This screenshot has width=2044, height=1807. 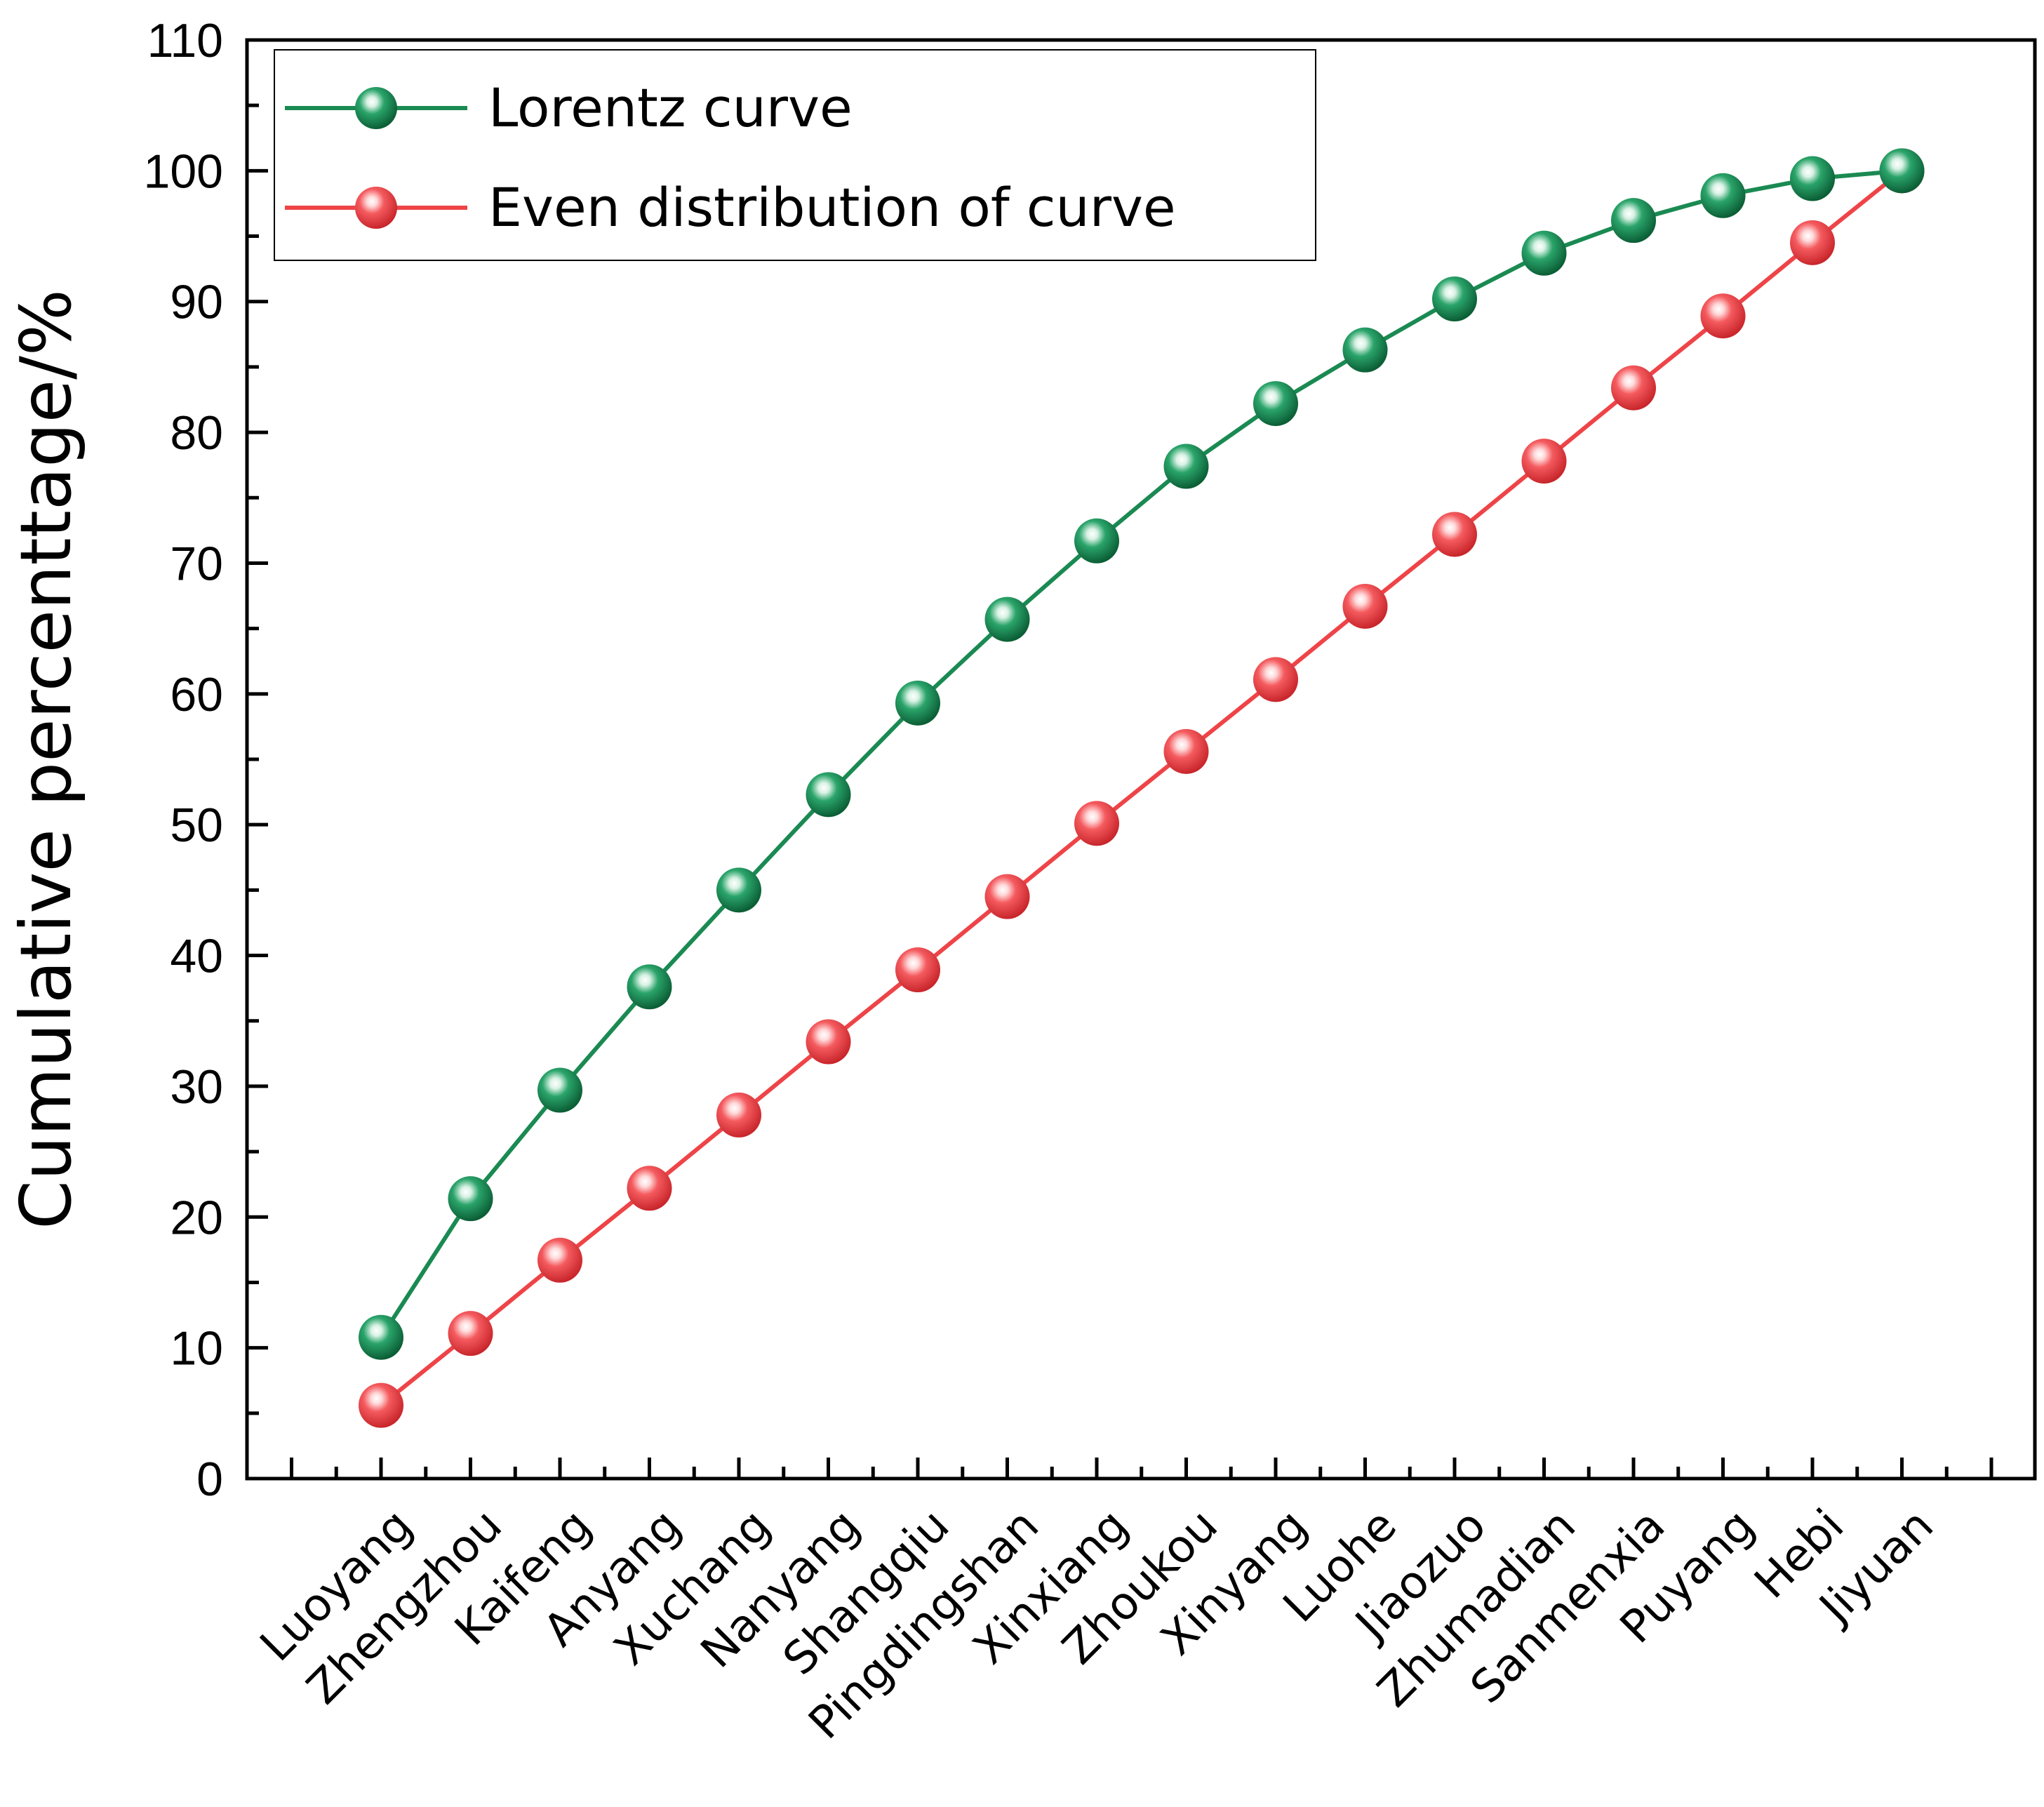 What do you see at coordinates (196, 956) in the screenshot?
I see `y-tick-label-40: 40` at bounding box center [196, 956].